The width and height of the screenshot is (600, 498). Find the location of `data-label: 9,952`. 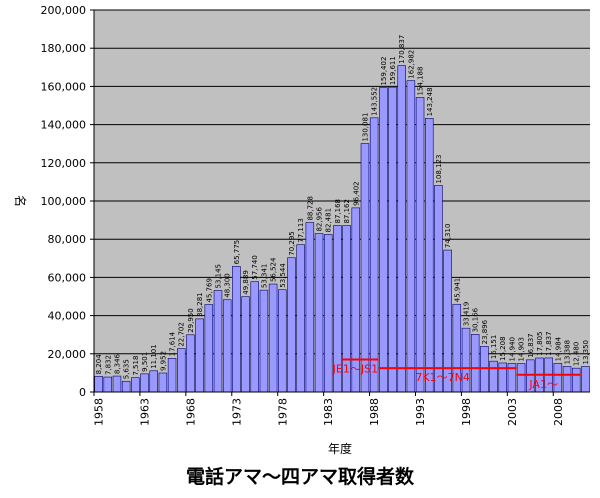

data-label: 9,952 is located at coordinates (163, 361).